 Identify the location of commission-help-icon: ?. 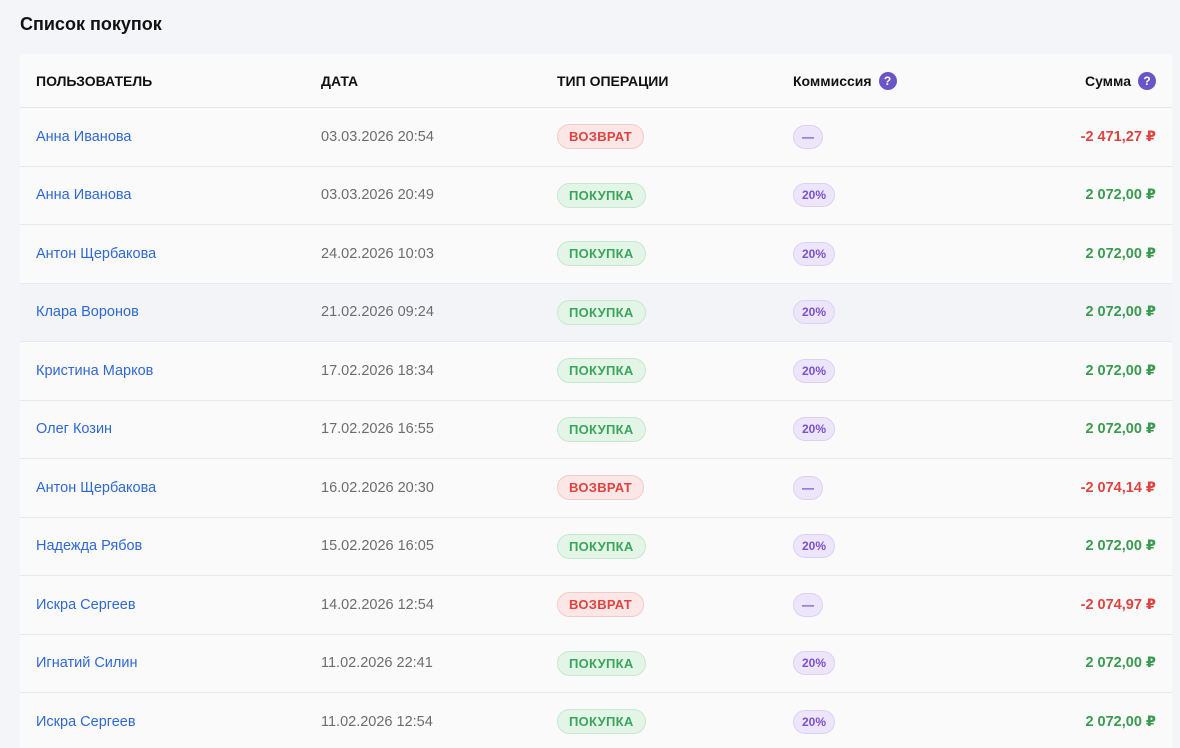
(887, 81).